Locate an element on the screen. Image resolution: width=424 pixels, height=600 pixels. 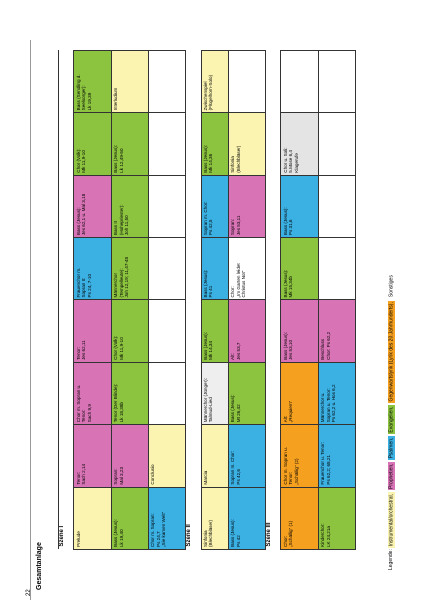
scene-row: Szene I is located at coordinates (66, 300).